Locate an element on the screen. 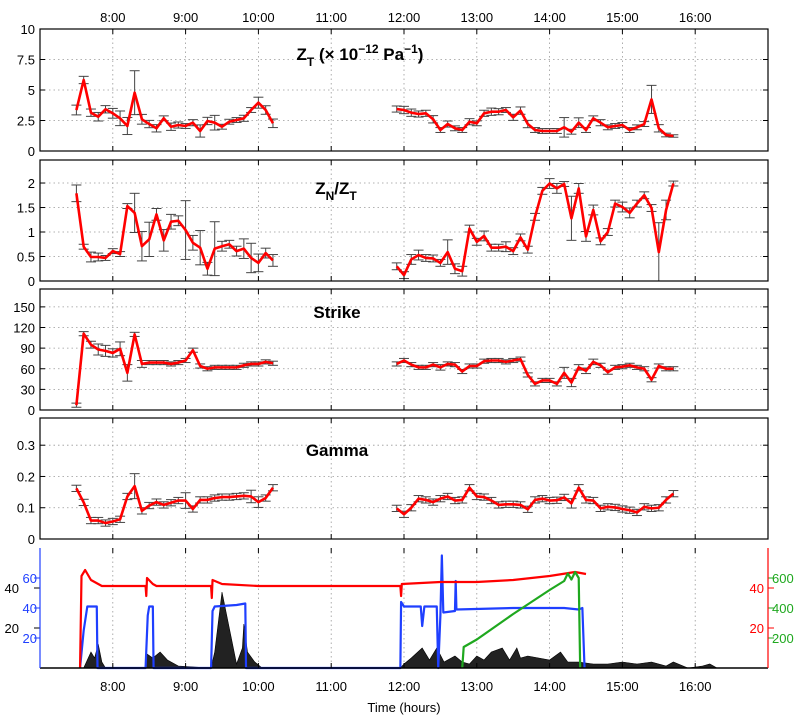  x-tick-label-top: 8:00 is located at coordinates (112, 17).